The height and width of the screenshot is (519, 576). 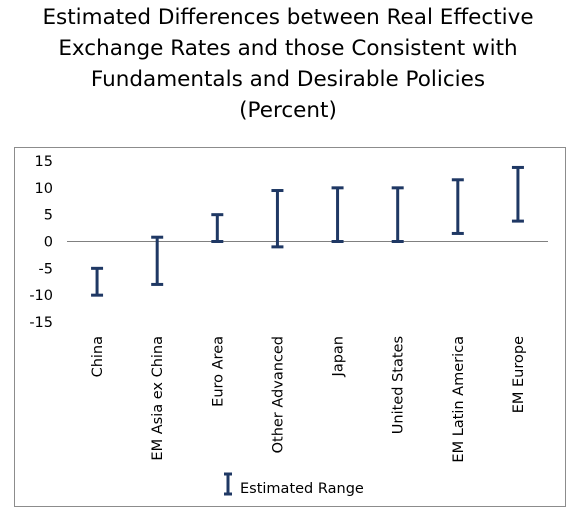 What do you see at coordinates (457, 206) in the screenshot?
I see `range-bar-em-latin-america` at bounding box center [457, 206].